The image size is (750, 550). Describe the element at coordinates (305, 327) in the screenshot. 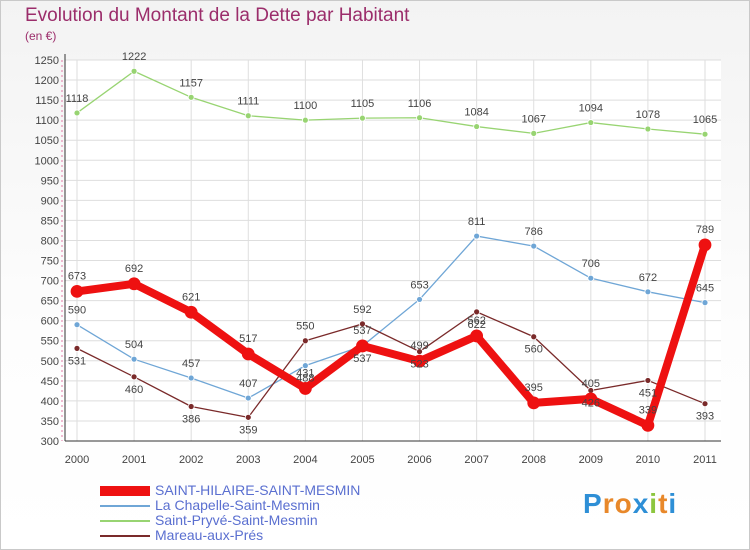

I see `data-label: 550` at that location.